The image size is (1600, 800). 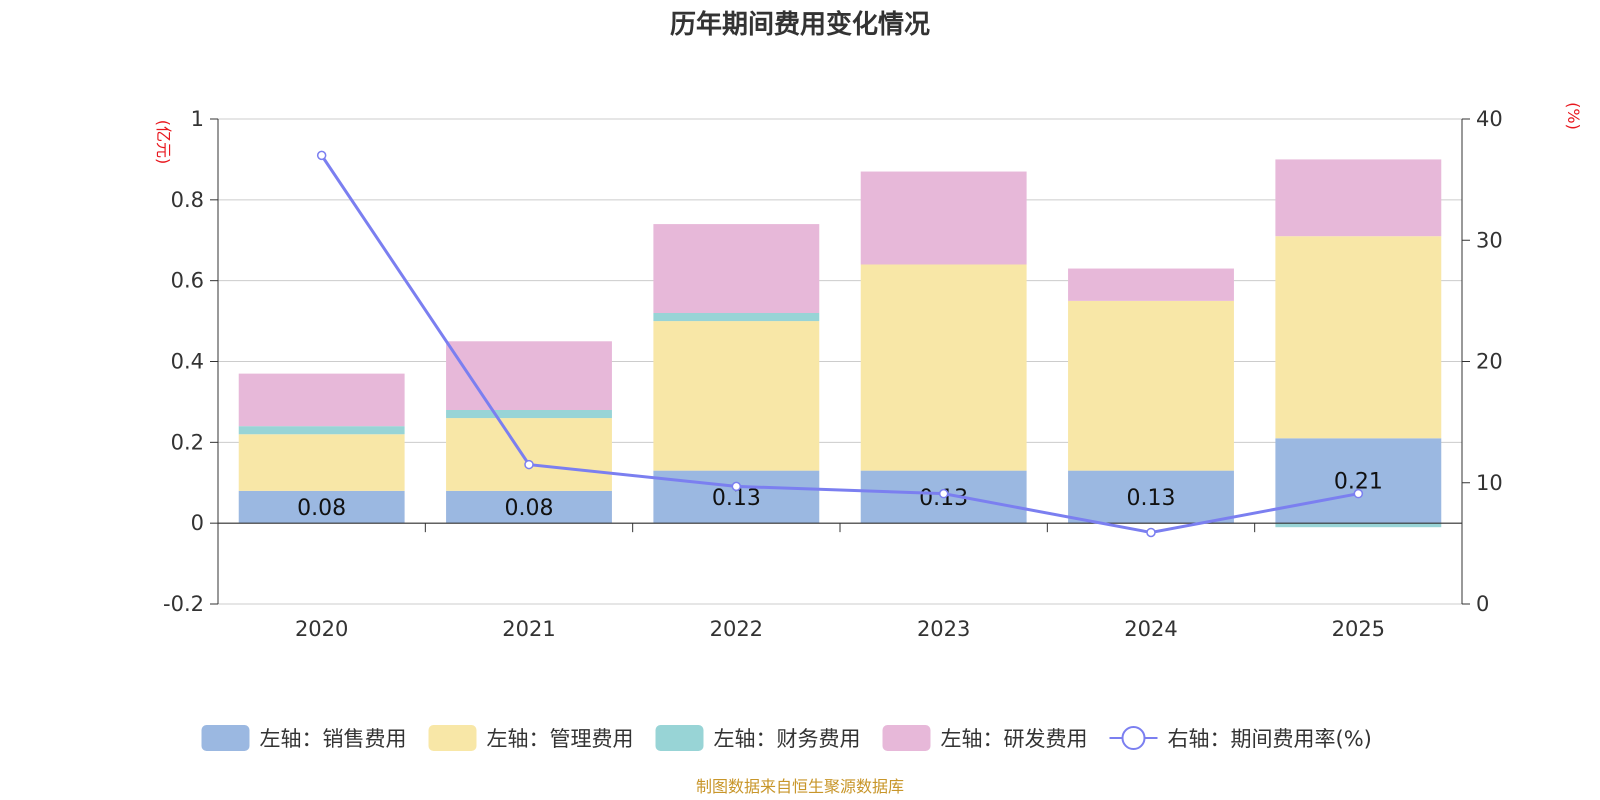 I want to click on left-tick-label: 0.8, so click(x=187, y=200).